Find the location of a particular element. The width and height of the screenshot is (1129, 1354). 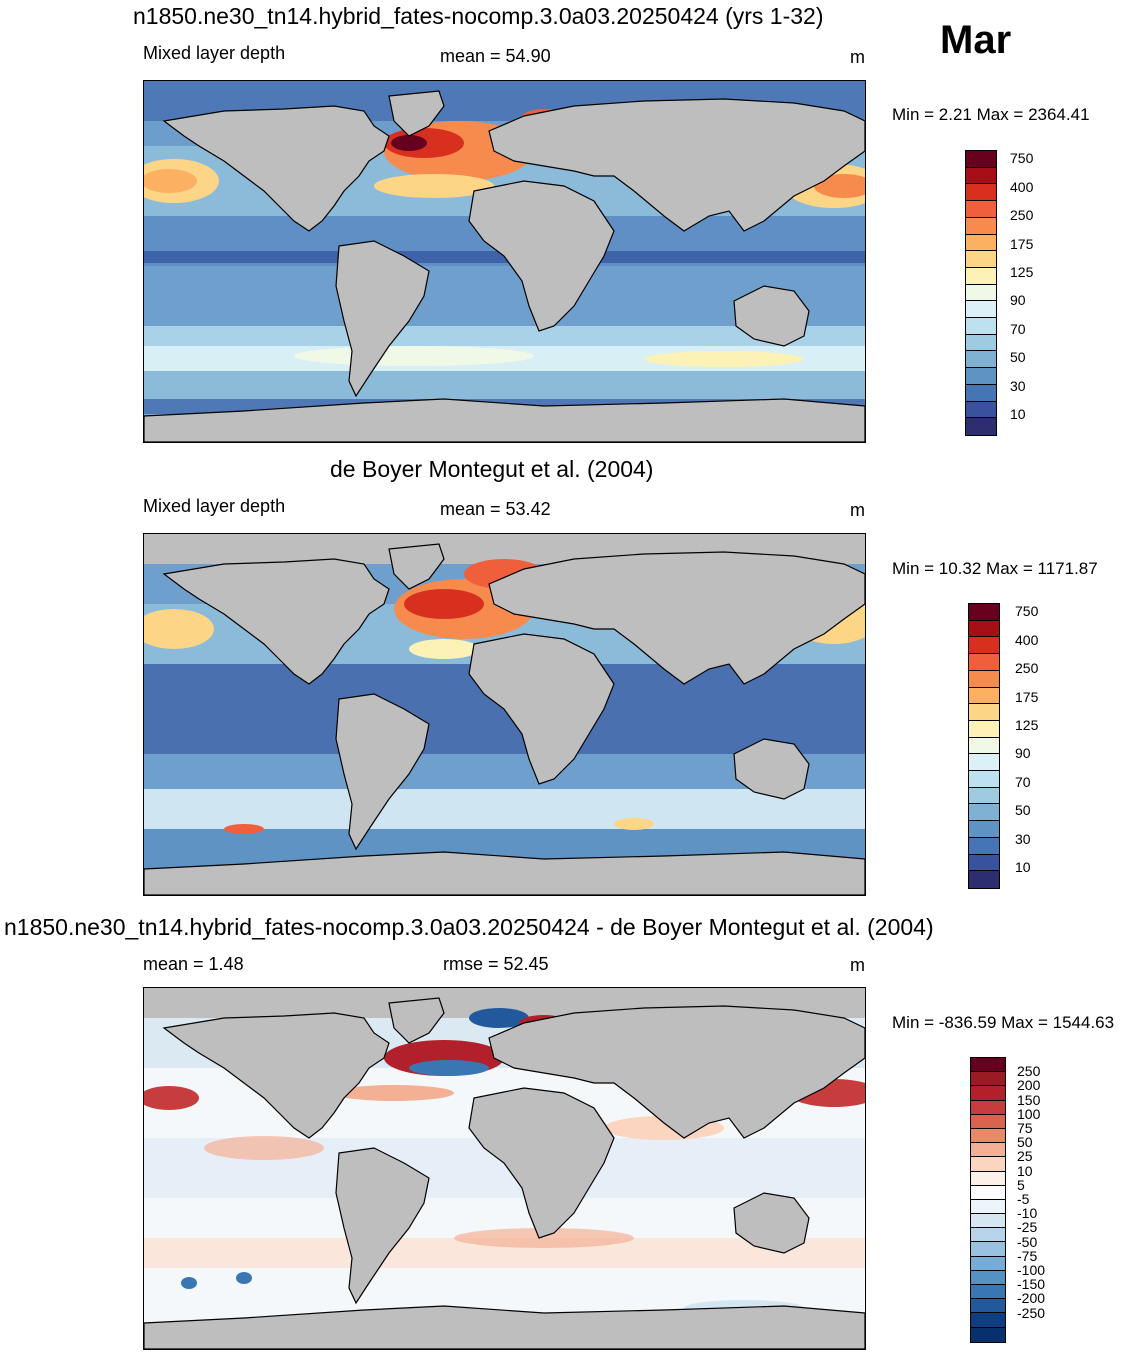

panel-1-mean-label: mean = 54.90 is located at coordinates (495, 56).